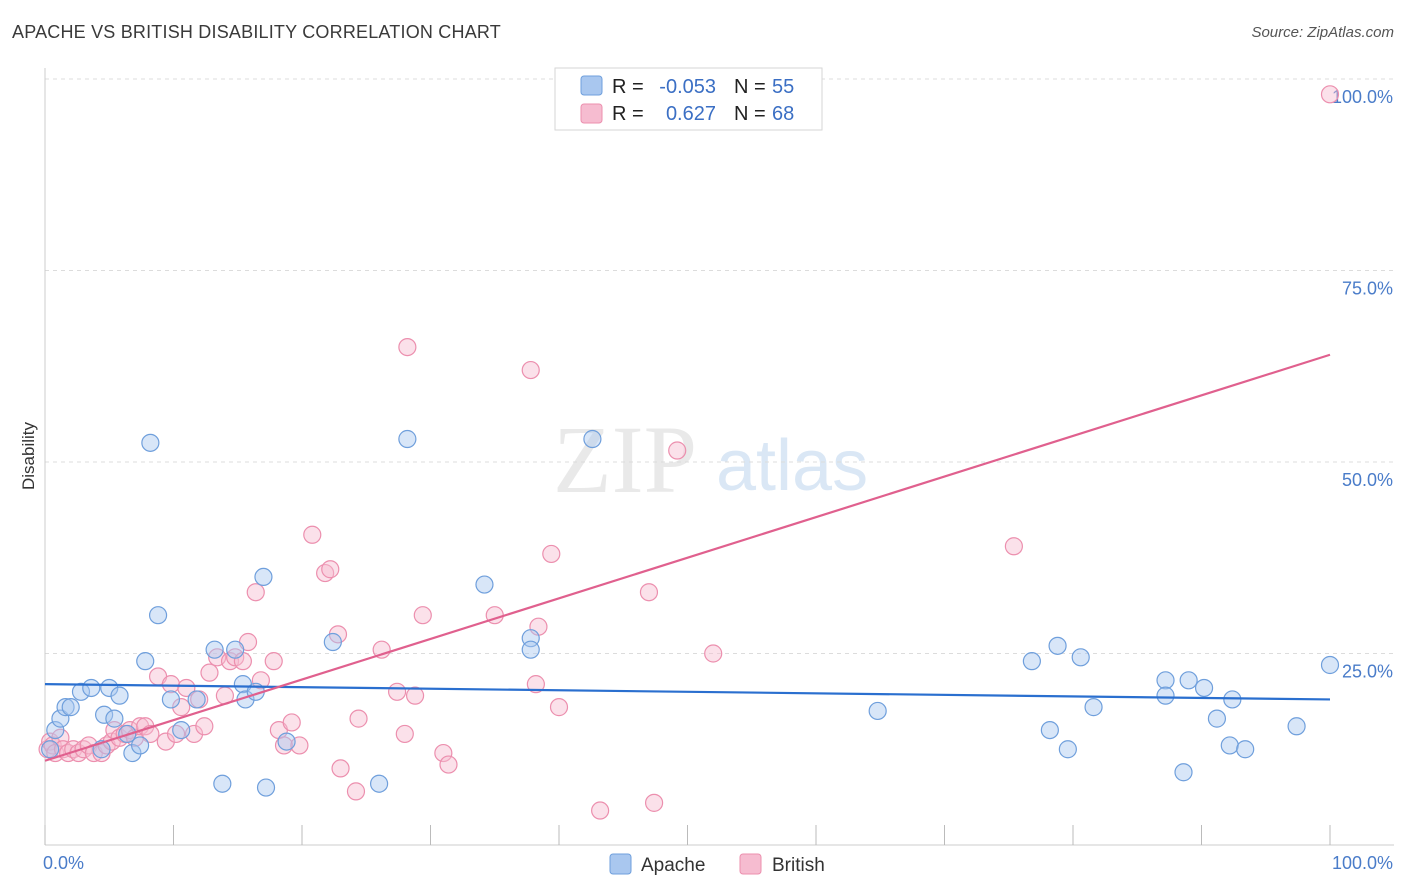  What do you see at coordinates (1367, 289) in the screenshot?
I see `y-tick-label: 75.0%` at bounding box center [1367, 289].